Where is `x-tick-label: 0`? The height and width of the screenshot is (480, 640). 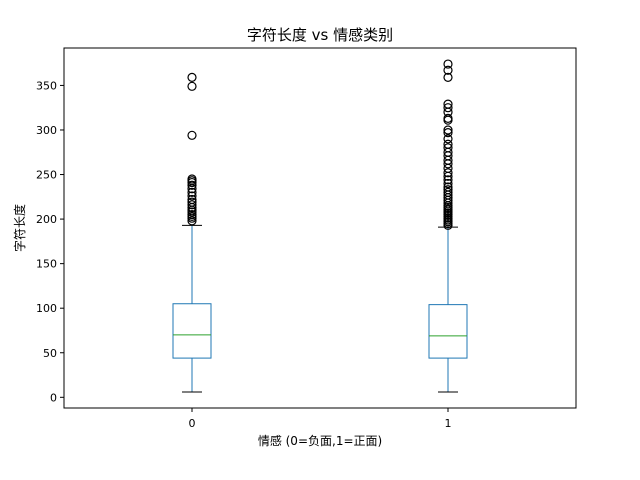
x-tick-label: 0 is located at coordinates (192, 423).